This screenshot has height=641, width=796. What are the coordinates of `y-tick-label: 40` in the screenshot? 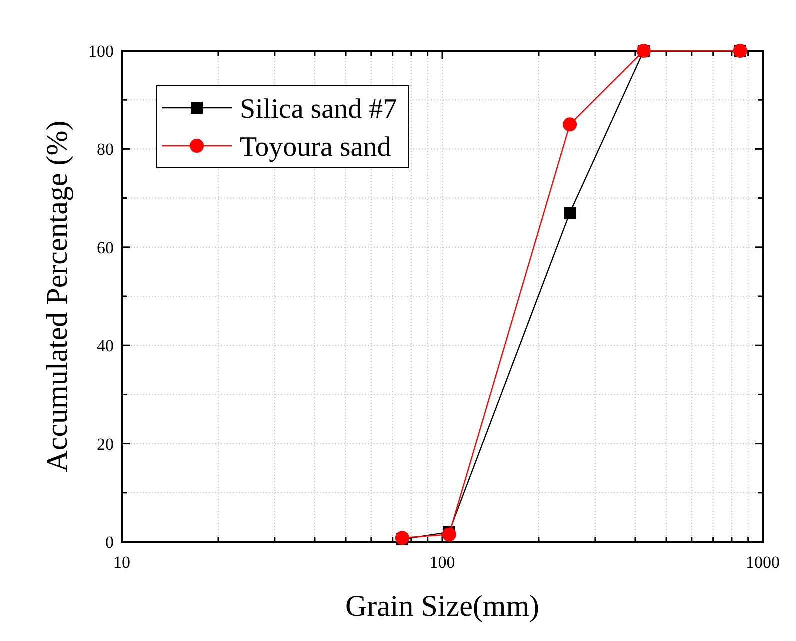 It's located at (105, 346).